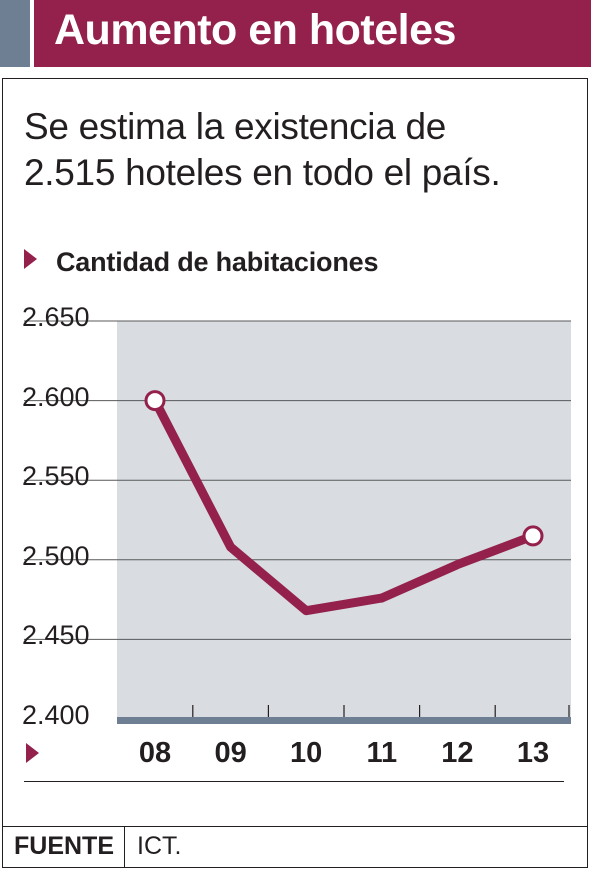  I want to click on x-tick-label: 08, so click(155, 753).